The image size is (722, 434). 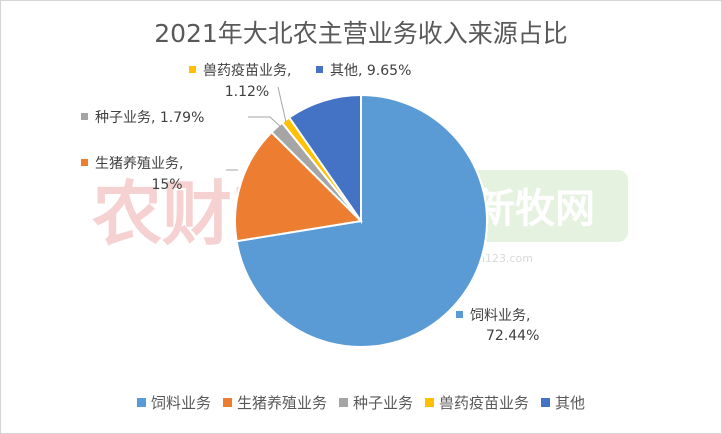 What do you see at coordinates (361, 33) in the screenshot?
I see `chart-title: 2021年大北农主营业务收入来源占比` at bounding box center [361, 33].